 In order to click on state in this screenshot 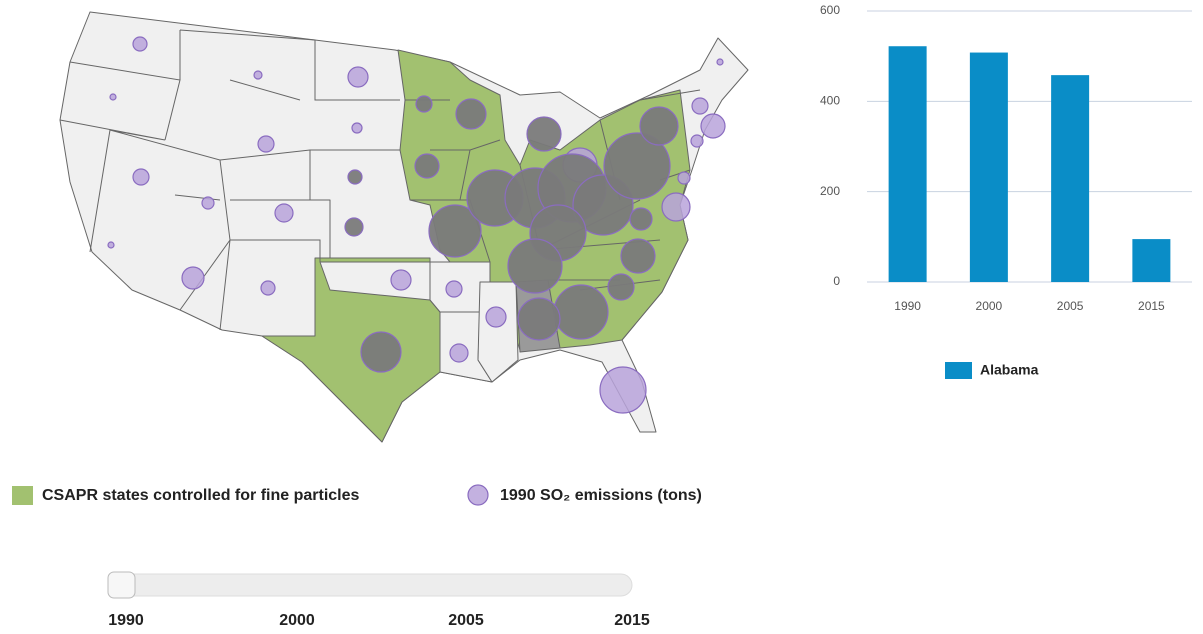, I will do `click(498, 332)`.